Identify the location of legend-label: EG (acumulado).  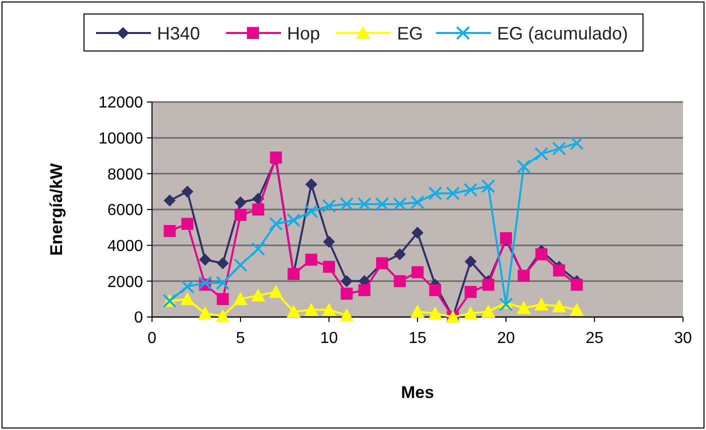
(562, 33).